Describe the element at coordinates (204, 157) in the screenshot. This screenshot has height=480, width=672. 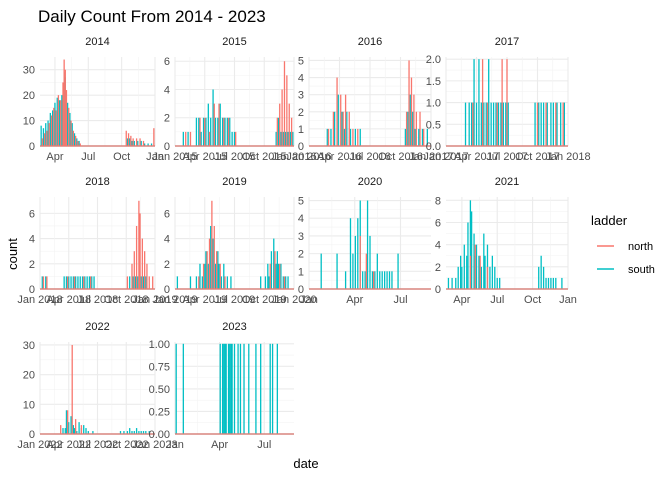
I see `x-tick-label: Apr 2015` at that location.